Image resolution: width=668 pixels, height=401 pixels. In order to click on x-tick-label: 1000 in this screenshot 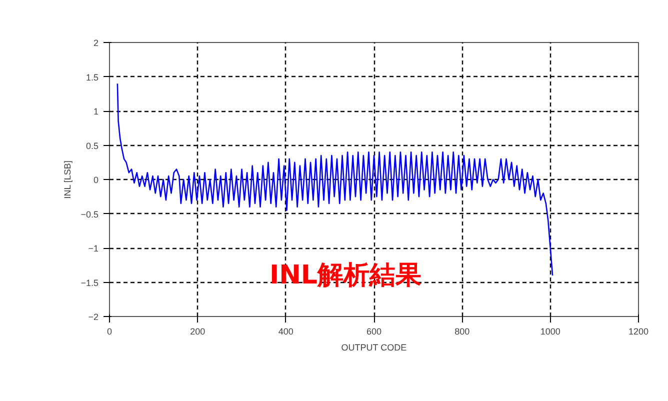, I will do `click(550, 331)`.